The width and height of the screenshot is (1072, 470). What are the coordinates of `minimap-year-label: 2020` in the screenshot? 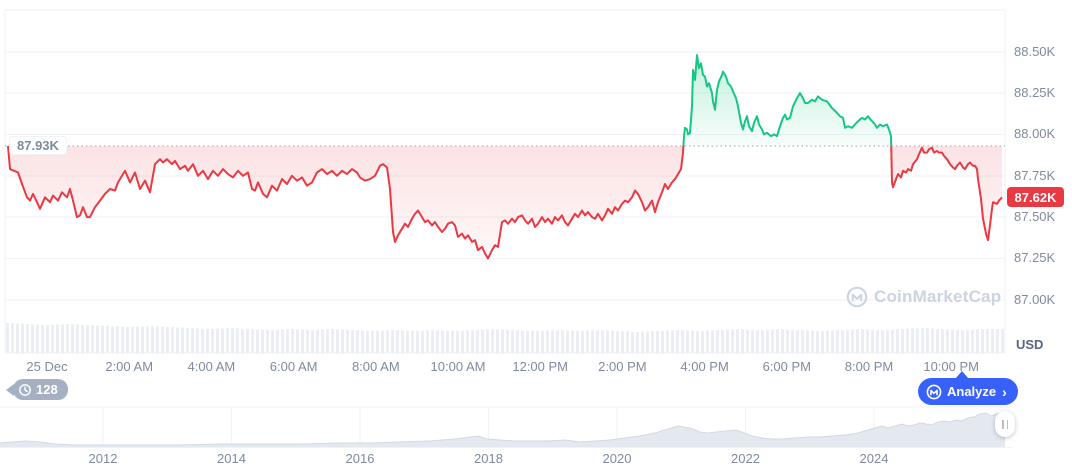 It's located at (617, 458).